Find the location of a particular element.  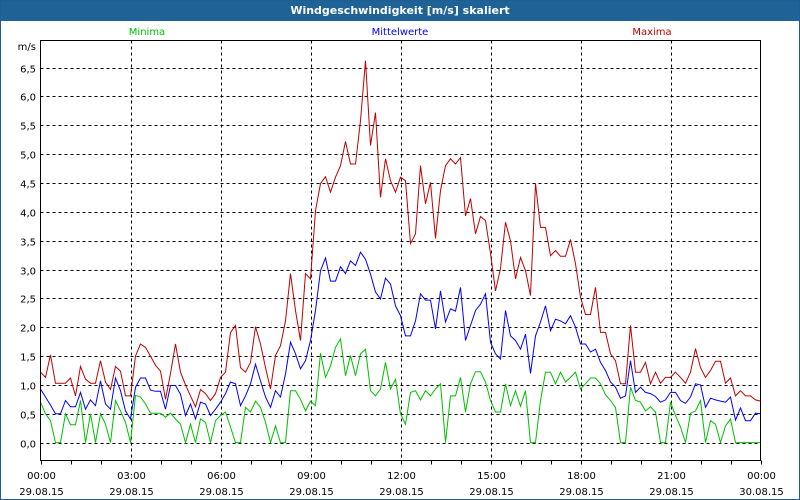

x-tick-time: 18:00 is located at coordinates (581, 476).